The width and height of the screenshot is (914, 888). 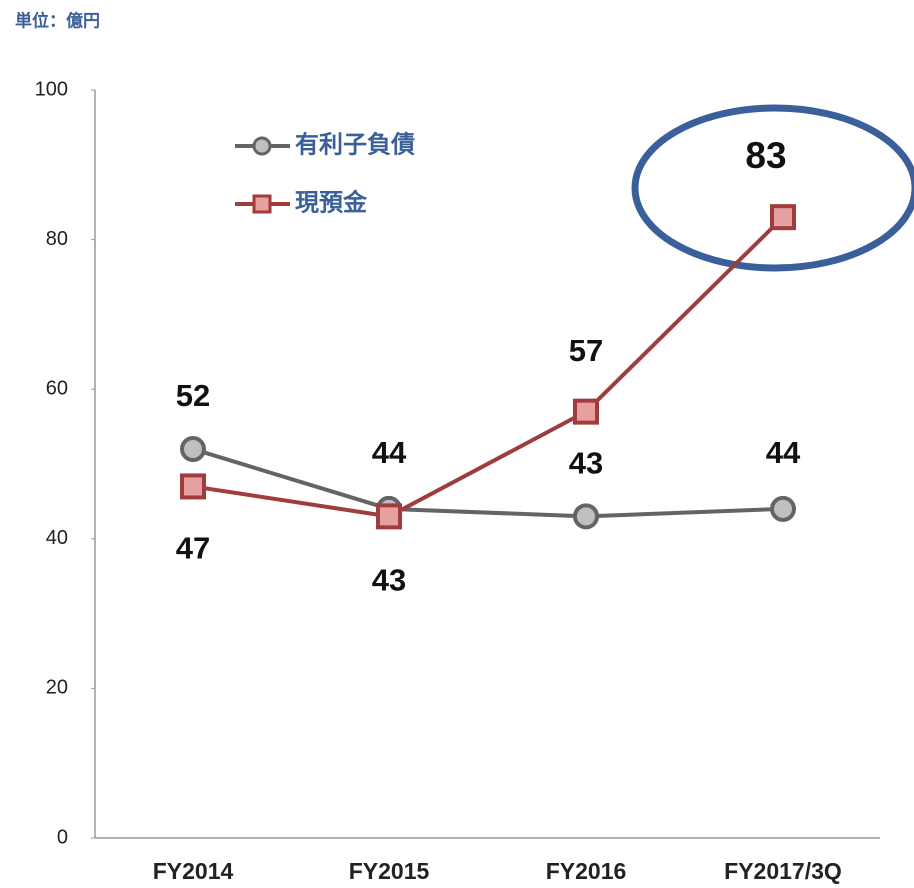 What do you see at coordinates (586, 350) in the screenshot?
I see `data-label: 57` at bounding box center [586, 350].